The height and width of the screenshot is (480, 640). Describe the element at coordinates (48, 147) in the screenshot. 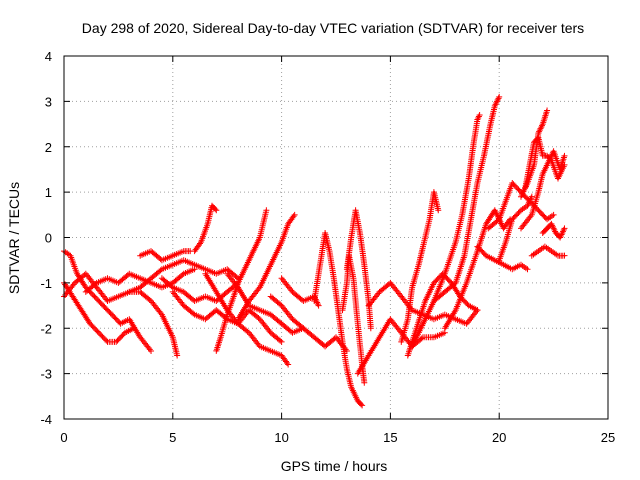

I see `y-tick-label: 2` at that location.